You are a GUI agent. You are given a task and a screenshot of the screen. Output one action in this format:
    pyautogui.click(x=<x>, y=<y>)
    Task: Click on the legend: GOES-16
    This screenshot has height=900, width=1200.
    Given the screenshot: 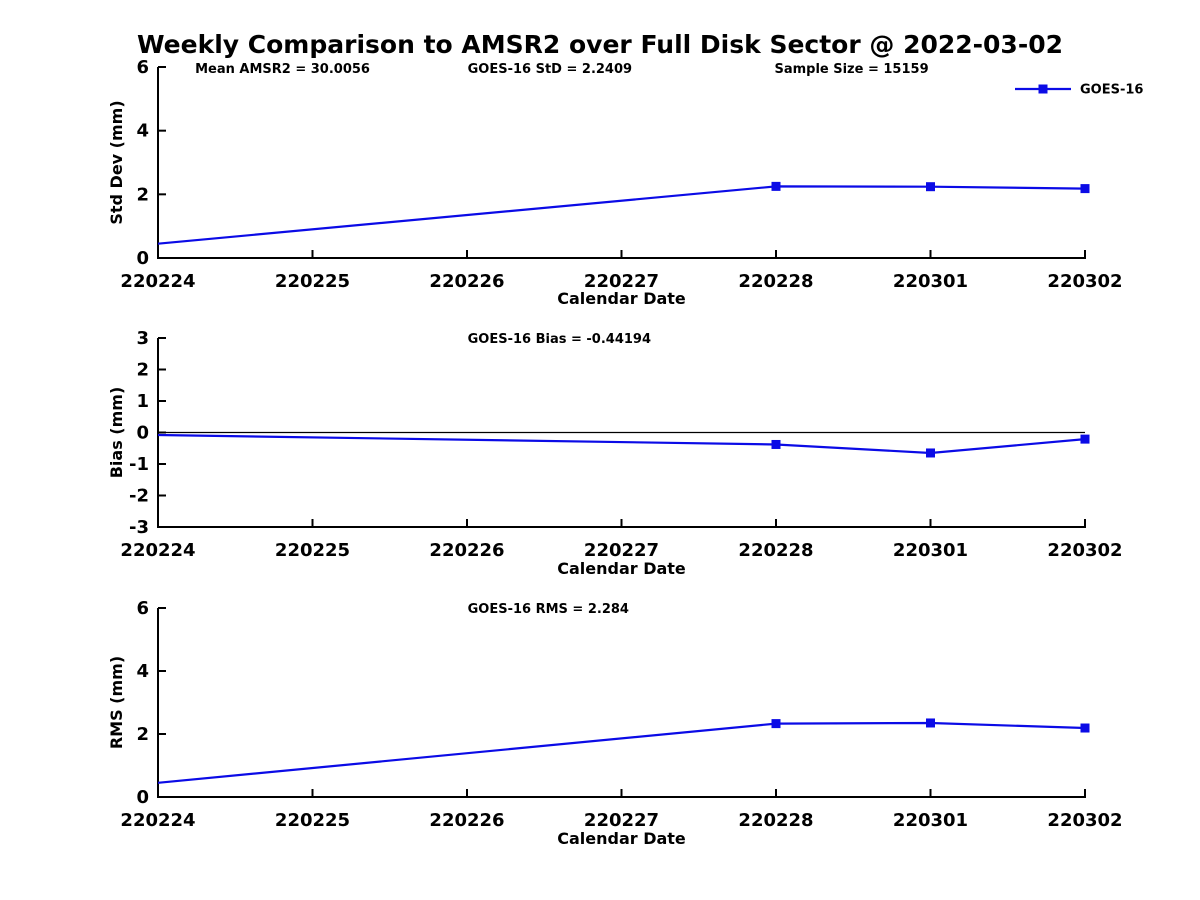 What is the action you would take?
    pyautogui.click(x=1079, y=90)
    